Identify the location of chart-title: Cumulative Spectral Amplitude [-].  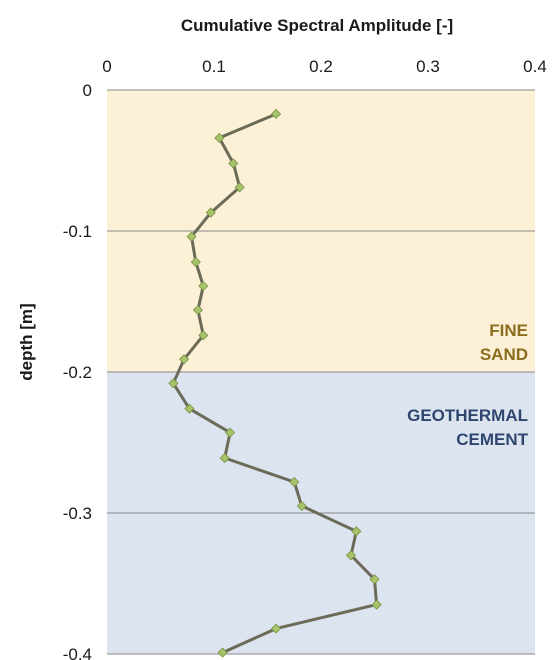
(317, 25).